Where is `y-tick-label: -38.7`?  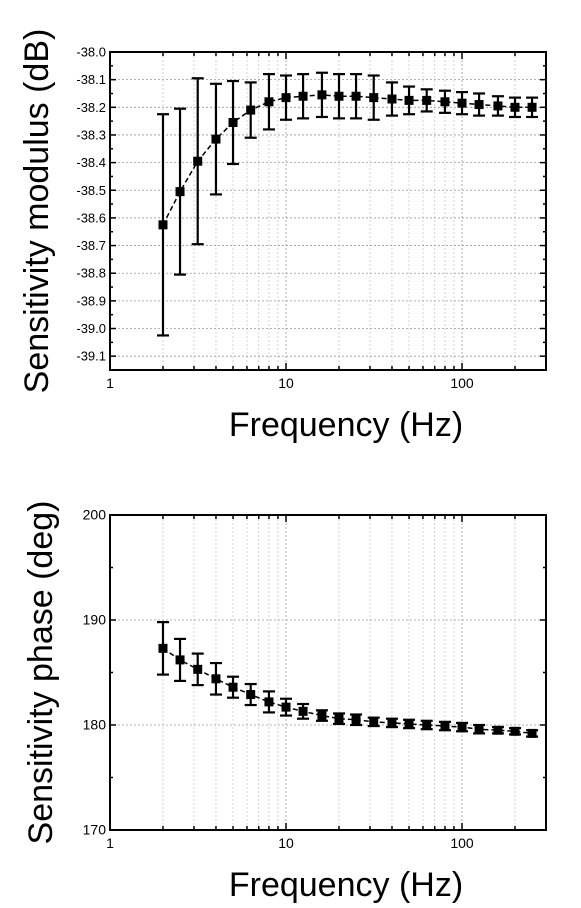 y-tick-label: -38.7 is located at coordinates (91, 245).